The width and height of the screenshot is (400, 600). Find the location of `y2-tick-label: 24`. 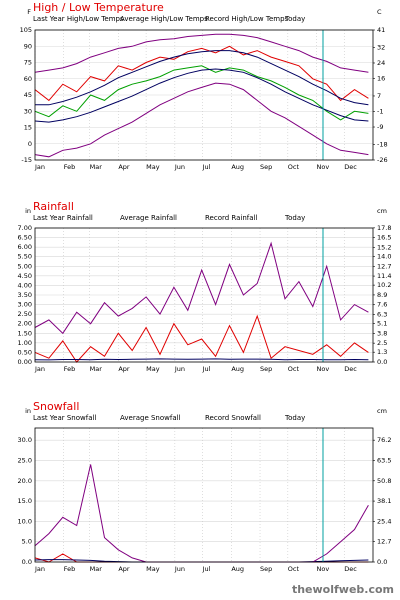

y2-tick-label: 24 is located at coordinates (381, 63).